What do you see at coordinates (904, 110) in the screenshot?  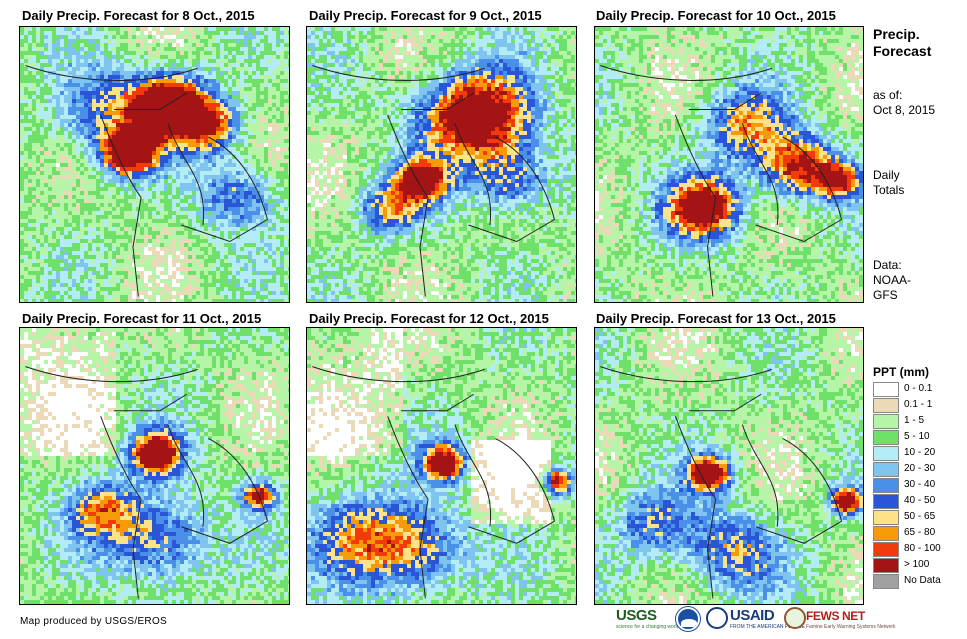 I see `as-of-value: Oct 8, 2015` at bounding box center [904, 110].